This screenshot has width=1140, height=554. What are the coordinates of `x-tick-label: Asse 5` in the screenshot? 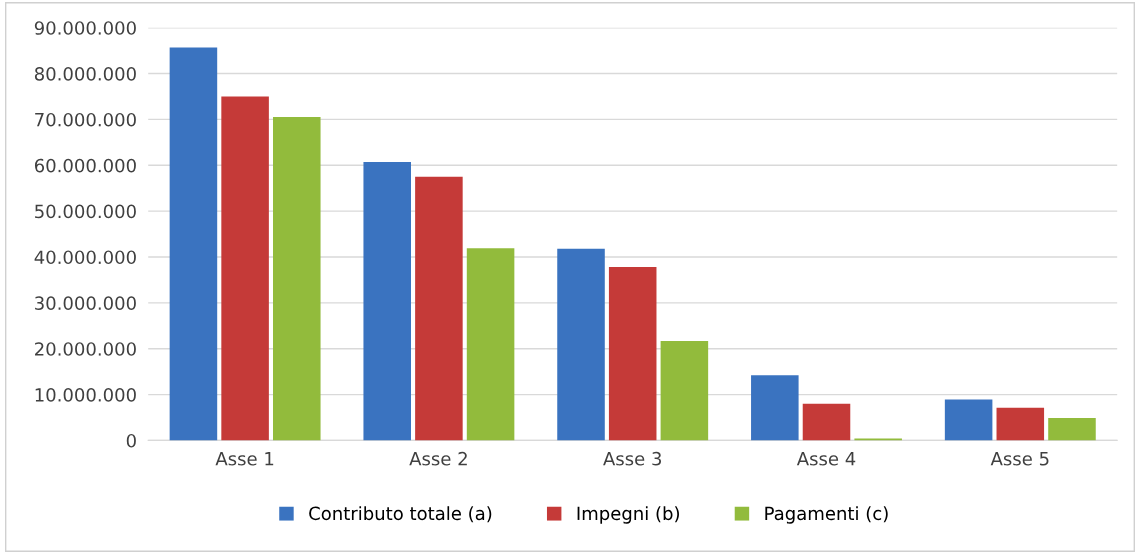 It's located at (1019, 459).